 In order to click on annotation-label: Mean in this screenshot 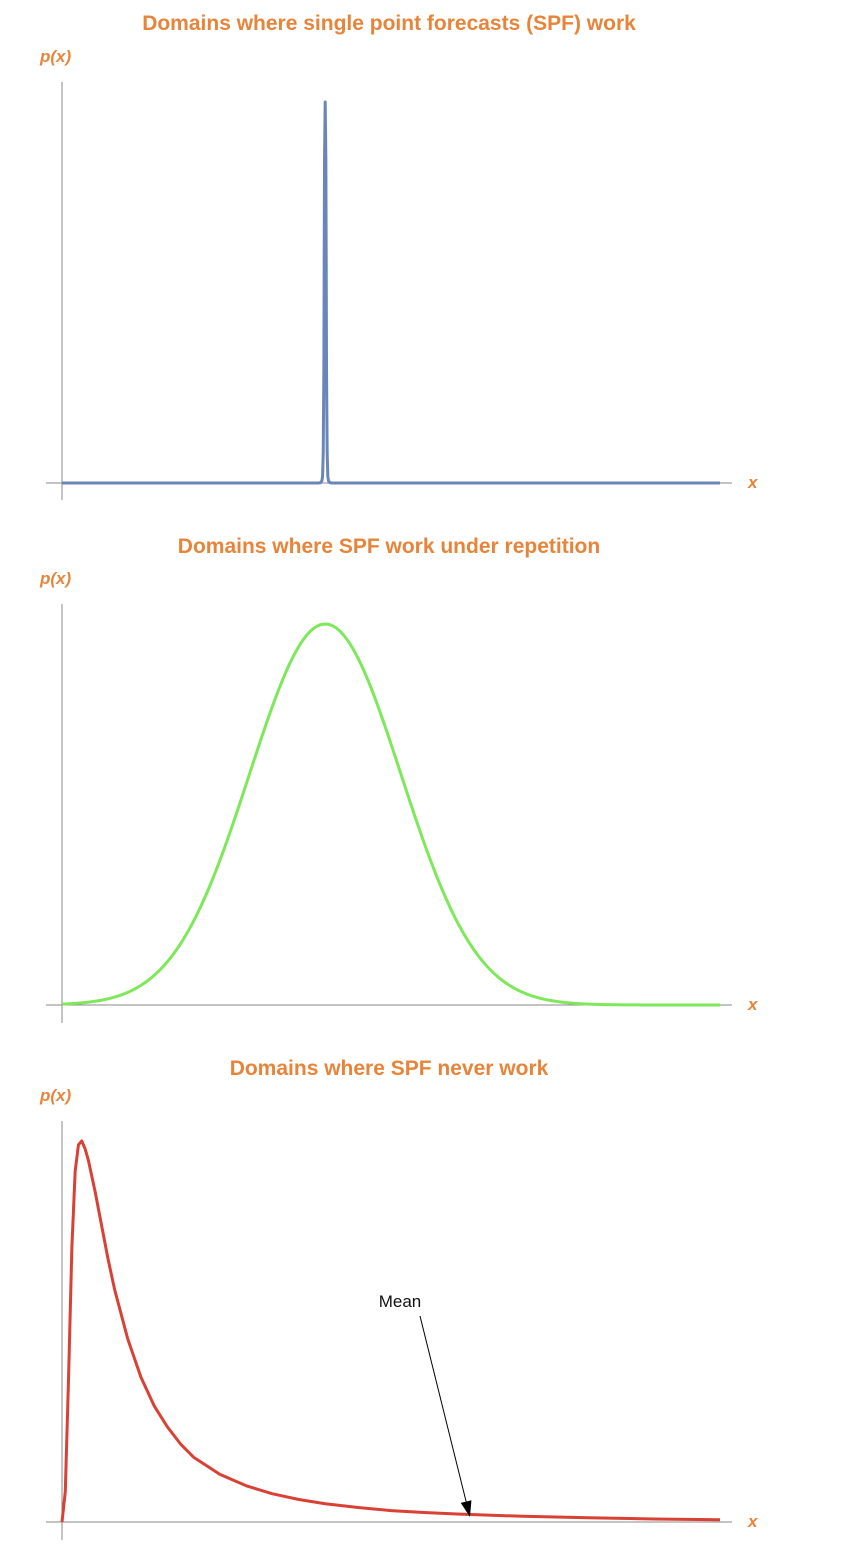, I will do `click(400, 1301)`.